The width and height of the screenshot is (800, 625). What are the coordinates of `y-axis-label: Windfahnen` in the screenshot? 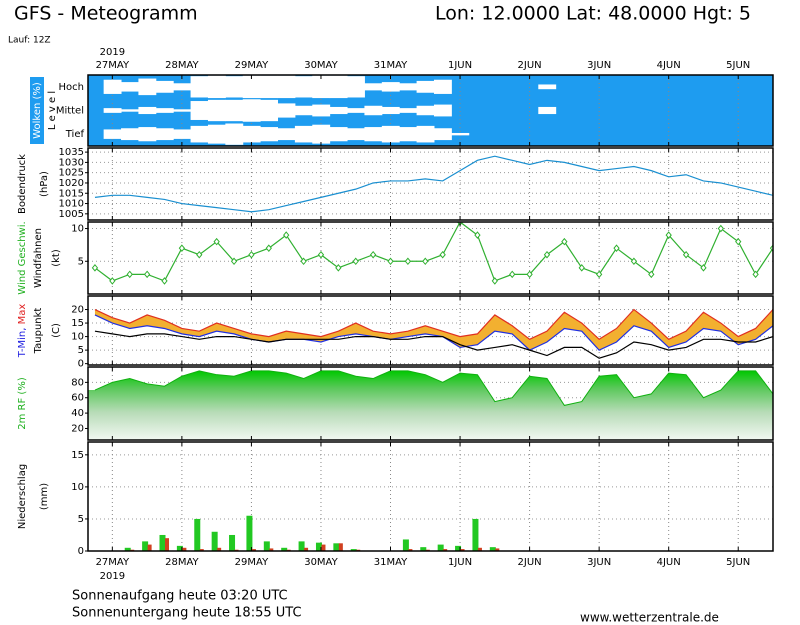 It's located at (38, 258).